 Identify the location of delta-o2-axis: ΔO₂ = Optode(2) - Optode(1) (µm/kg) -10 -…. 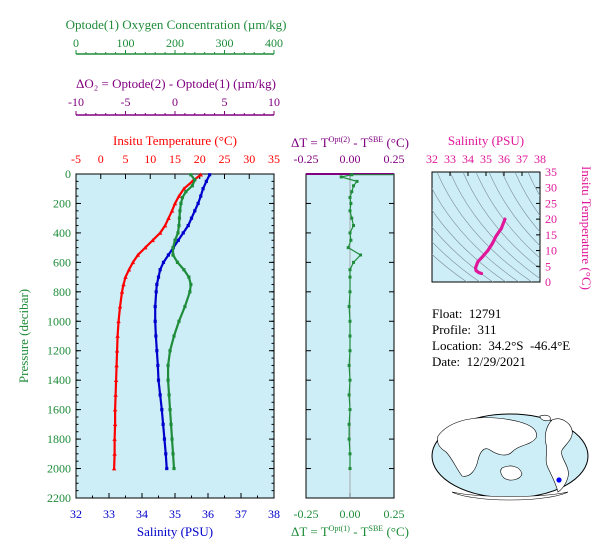
(174, 96).